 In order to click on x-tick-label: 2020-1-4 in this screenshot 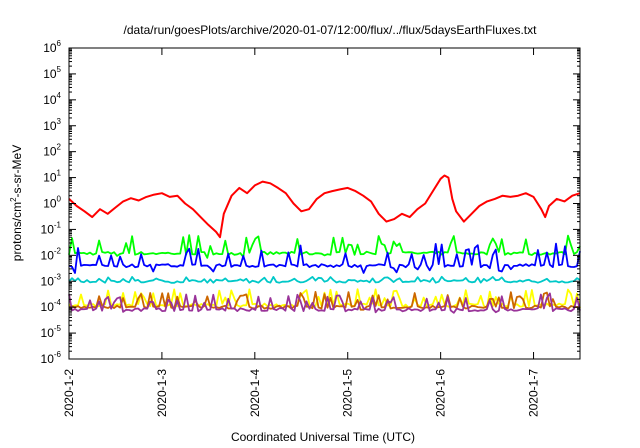, I will do `click(255, 393)`.